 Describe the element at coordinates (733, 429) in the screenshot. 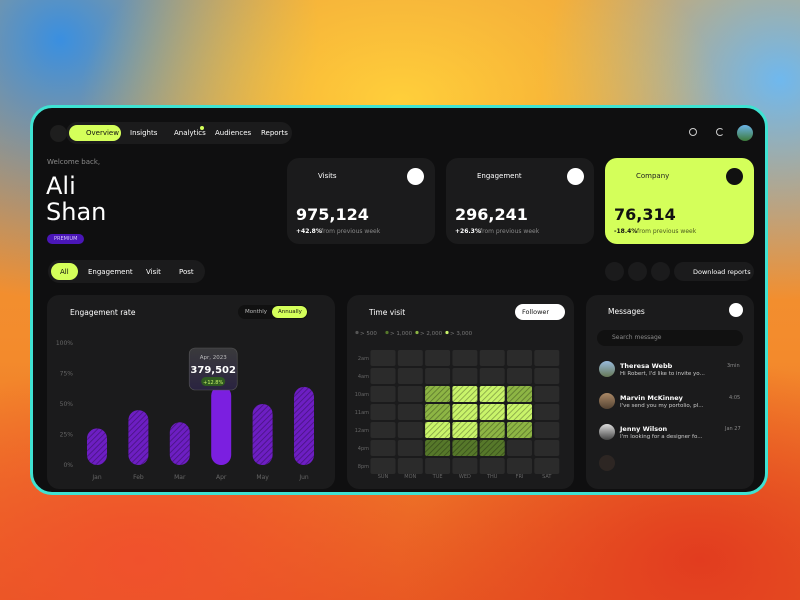

I see `time: Jan 27` at that location.